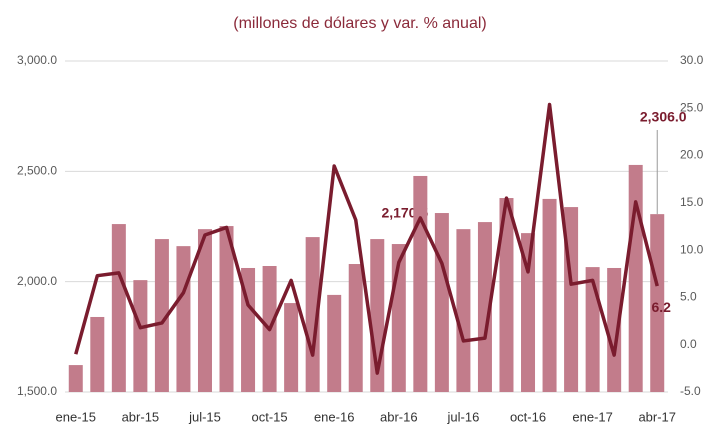  I want to click on x-tick-label: abr-15, so click(141, 416).